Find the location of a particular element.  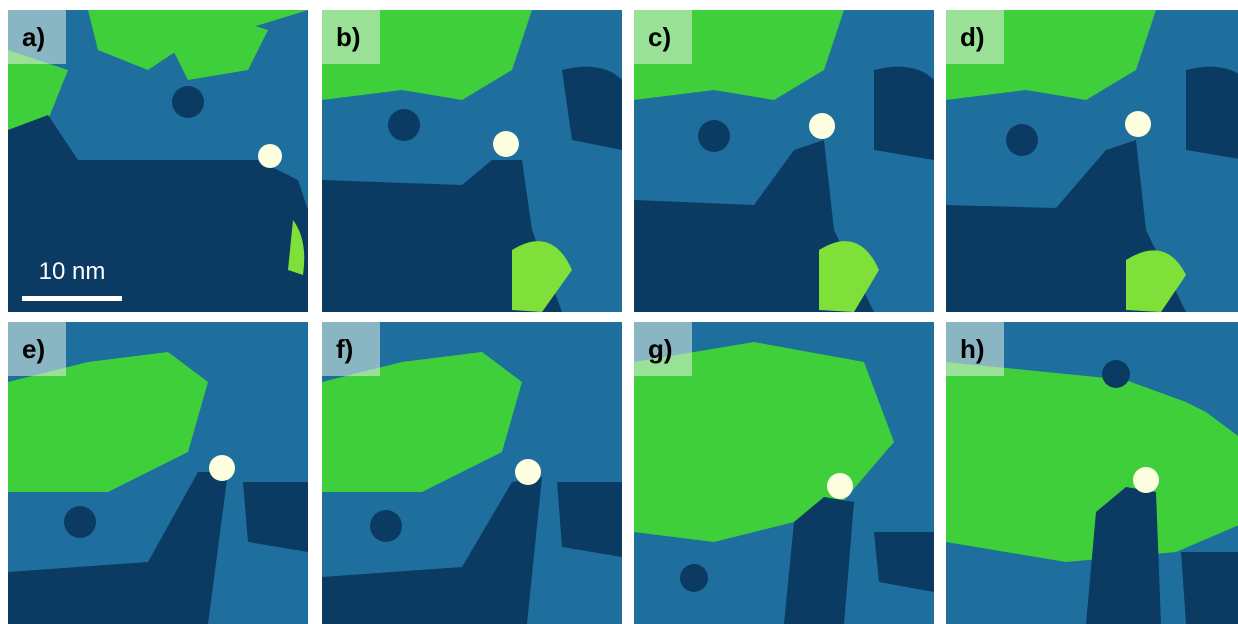

scale-bar: 10 nm is located at coordinates (72, 282).